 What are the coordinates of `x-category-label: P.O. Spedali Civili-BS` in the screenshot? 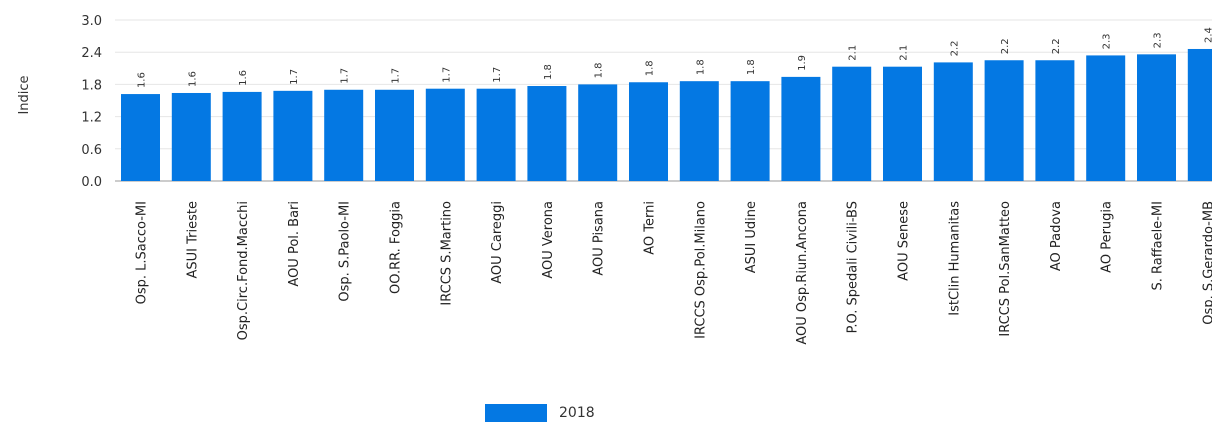 It's located at (853, 267).